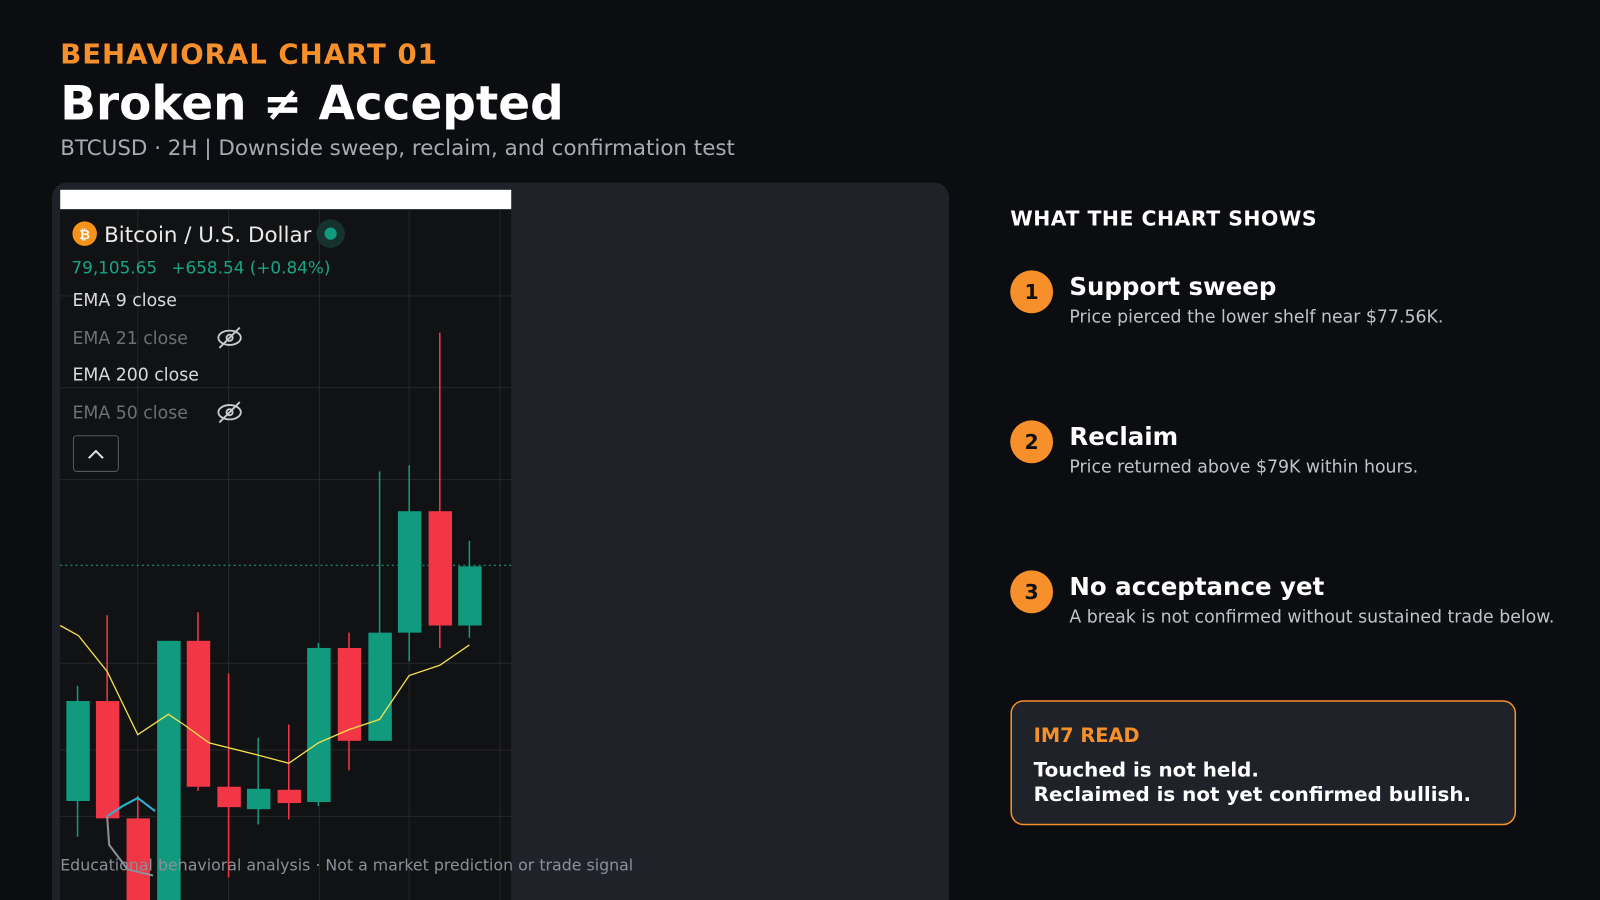 The height and width of the screenshot is (900, 1600). What do you see at coordinates (1123, 436) in the screenshot?
I see `item-title: Reclaim` at bounding box center [1123, 436].